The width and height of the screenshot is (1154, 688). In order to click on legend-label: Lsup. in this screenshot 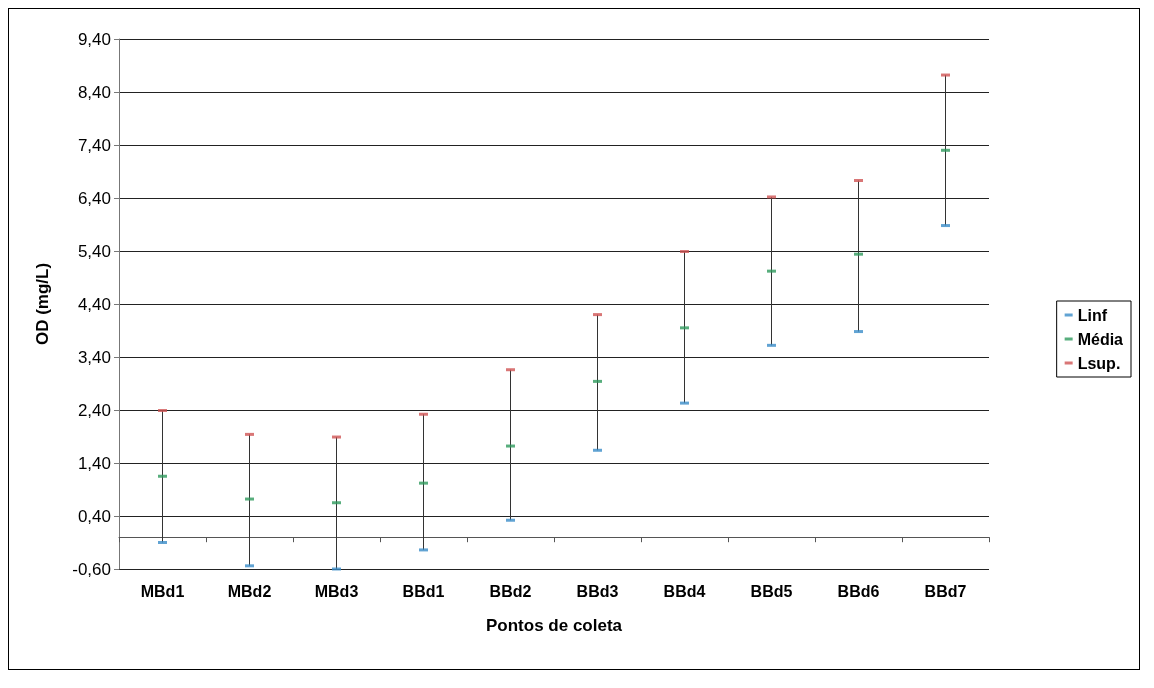, I will do `click(1099, 363)`.